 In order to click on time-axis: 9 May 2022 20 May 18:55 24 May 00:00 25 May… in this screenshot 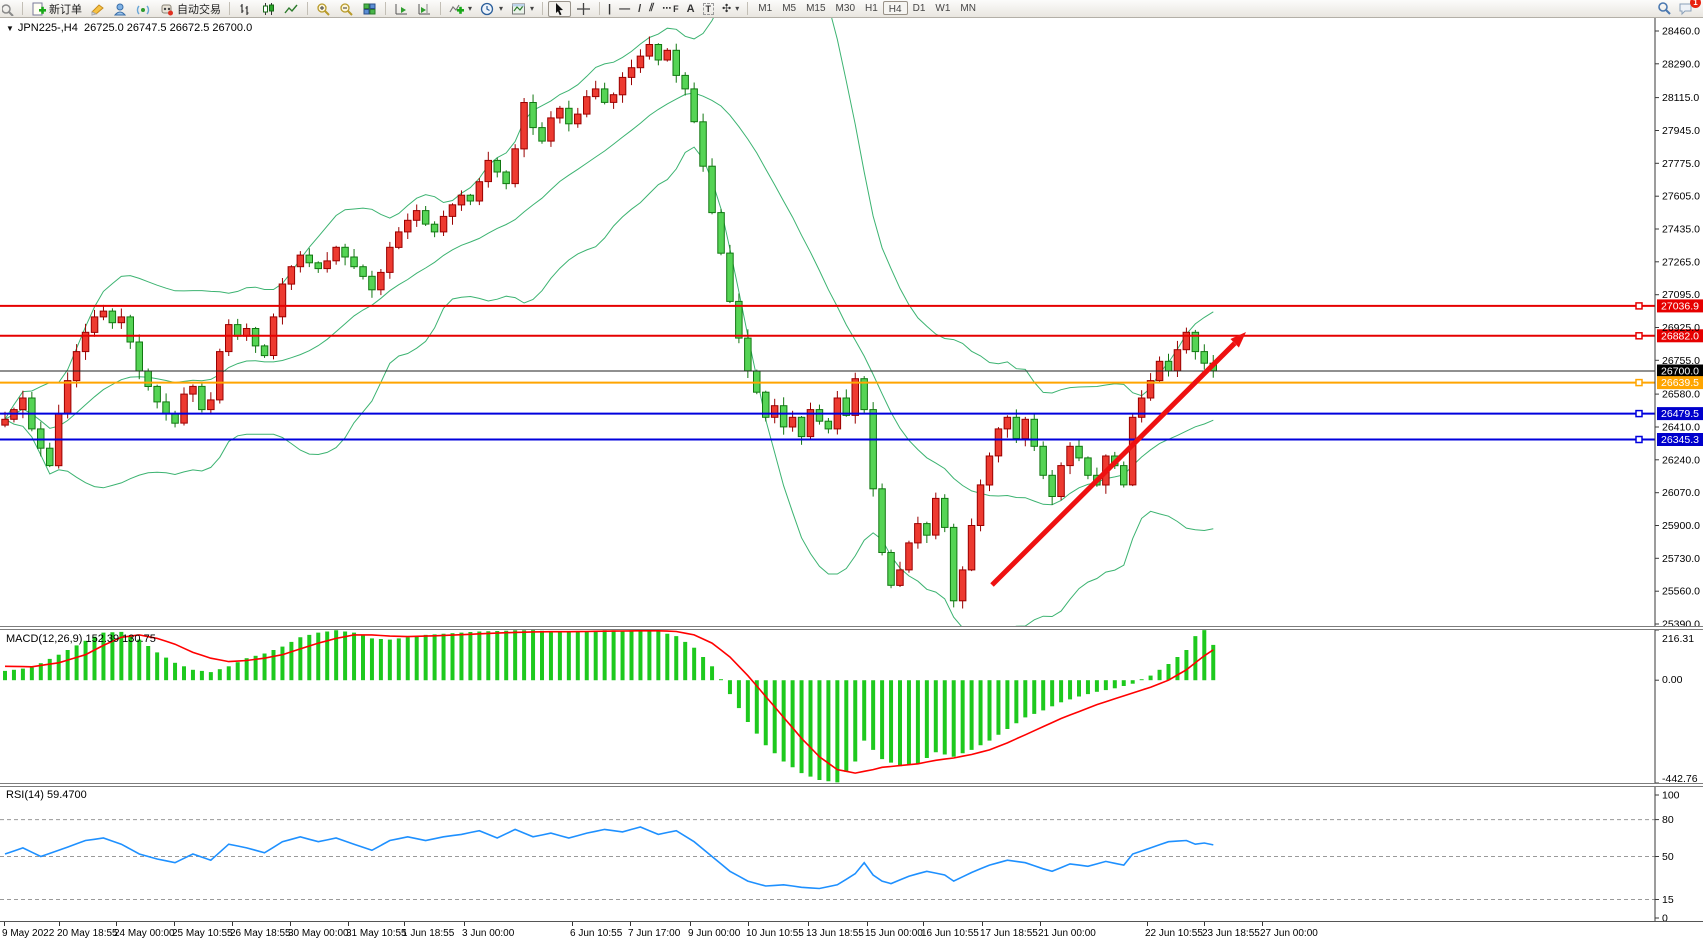, I will do `click(851, 931)`.